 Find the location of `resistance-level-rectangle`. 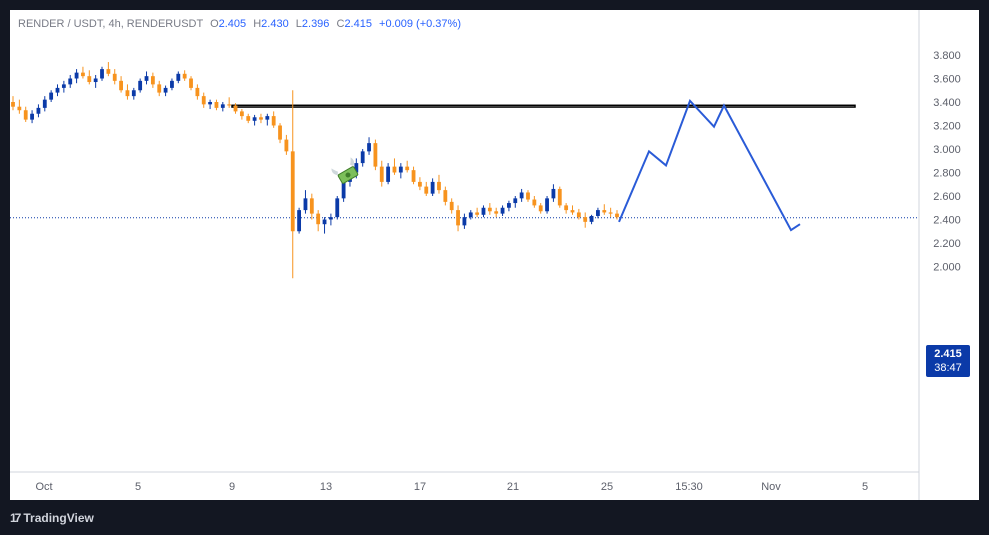

resistance-level-rectangle is located at coordinates (543, 106).